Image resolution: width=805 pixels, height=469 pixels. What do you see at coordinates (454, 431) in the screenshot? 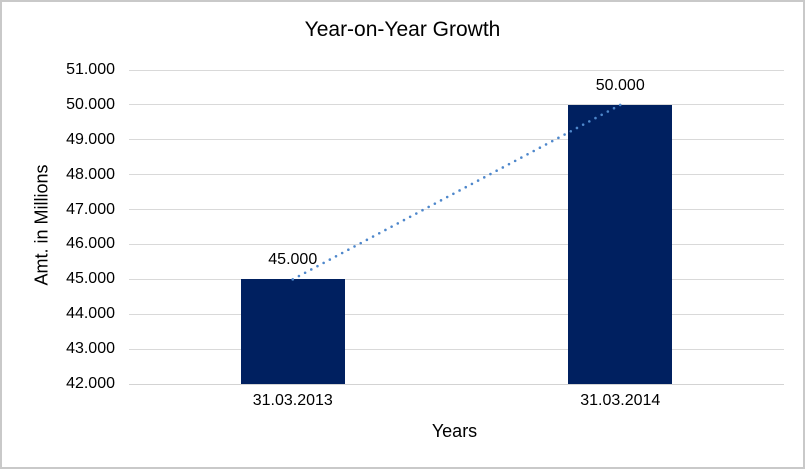
I see `x-axis-title: Years` at bounding box center [454, 431].